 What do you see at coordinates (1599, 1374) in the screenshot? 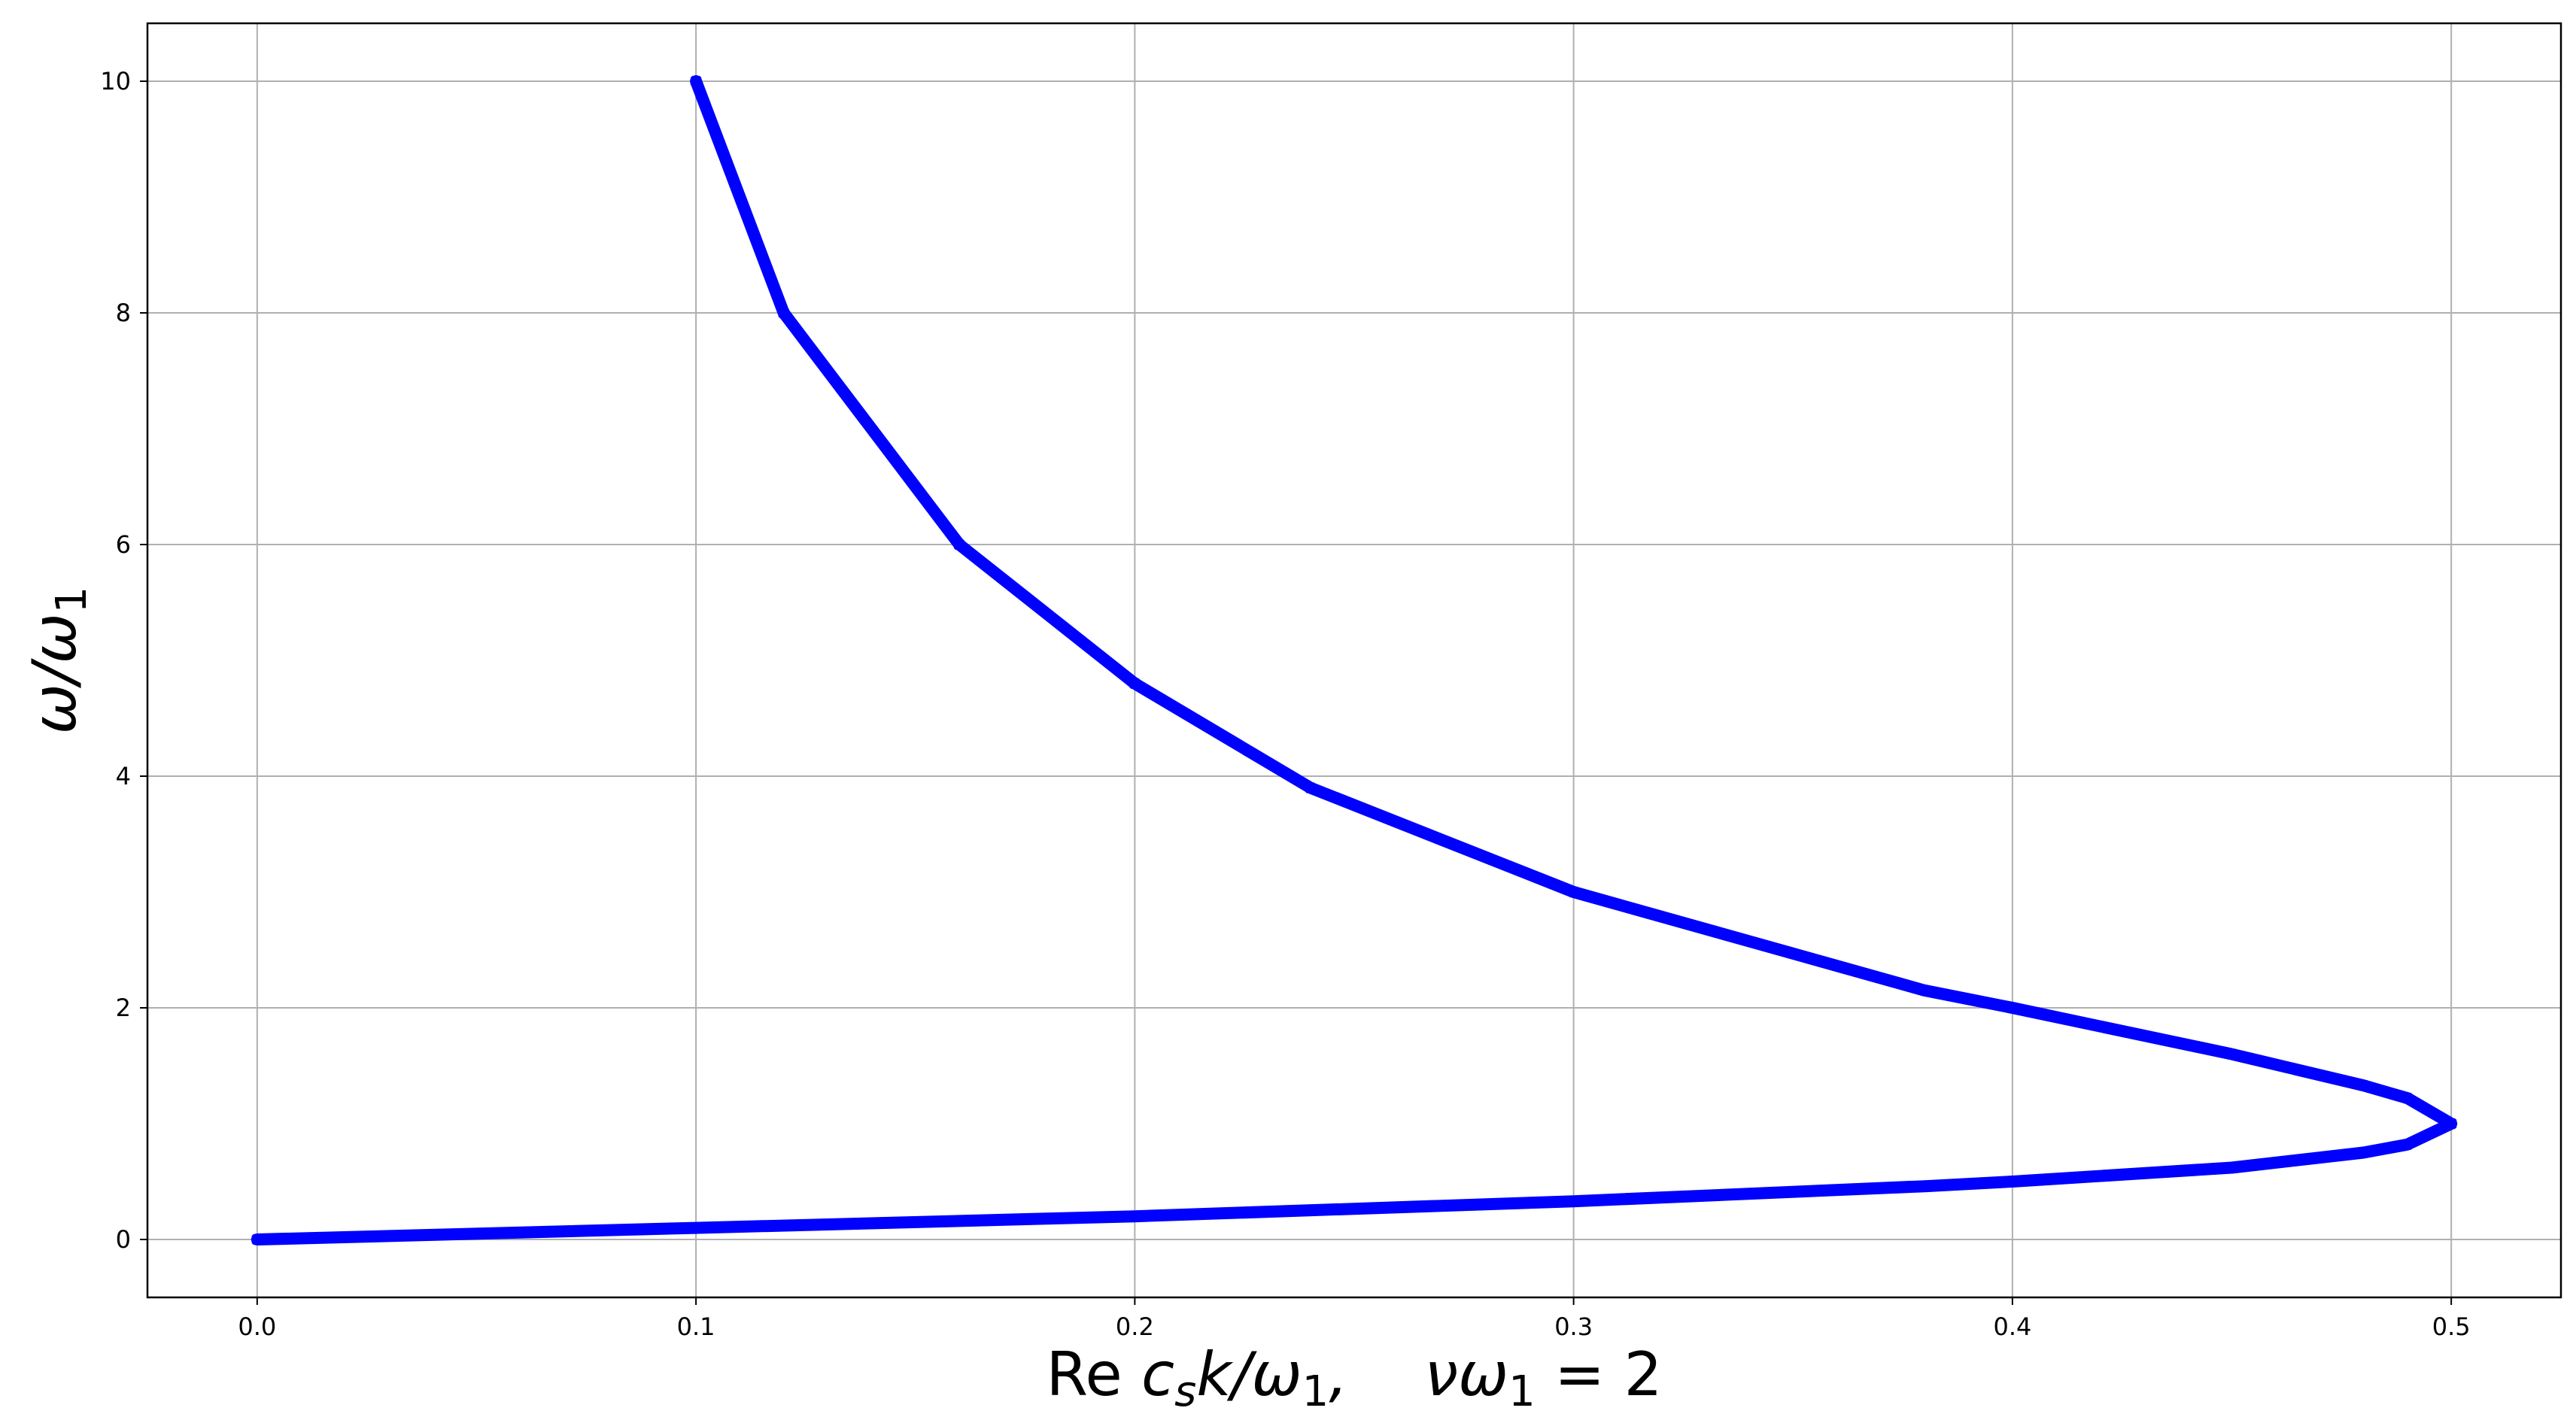
I see `x-label-equals: = 2` at bounding box center [1599, 1374].